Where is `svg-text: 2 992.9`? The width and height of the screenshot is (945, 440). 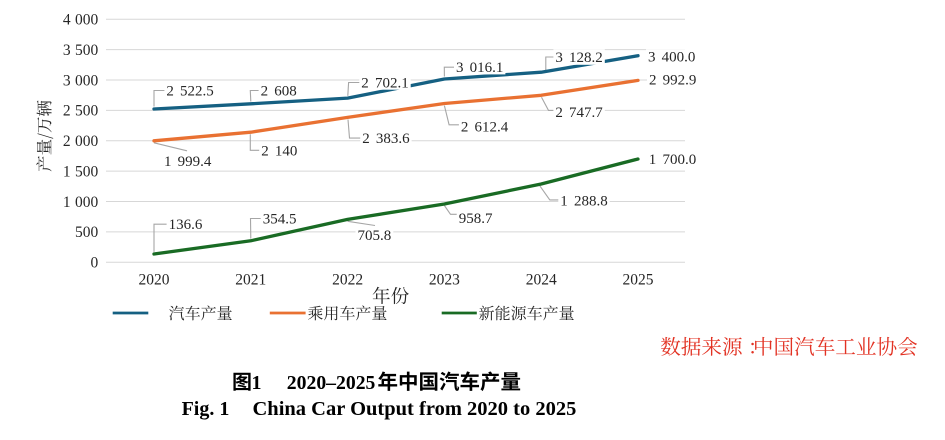 svg-text: 2 992.9 is located at coordinates (672, 80).